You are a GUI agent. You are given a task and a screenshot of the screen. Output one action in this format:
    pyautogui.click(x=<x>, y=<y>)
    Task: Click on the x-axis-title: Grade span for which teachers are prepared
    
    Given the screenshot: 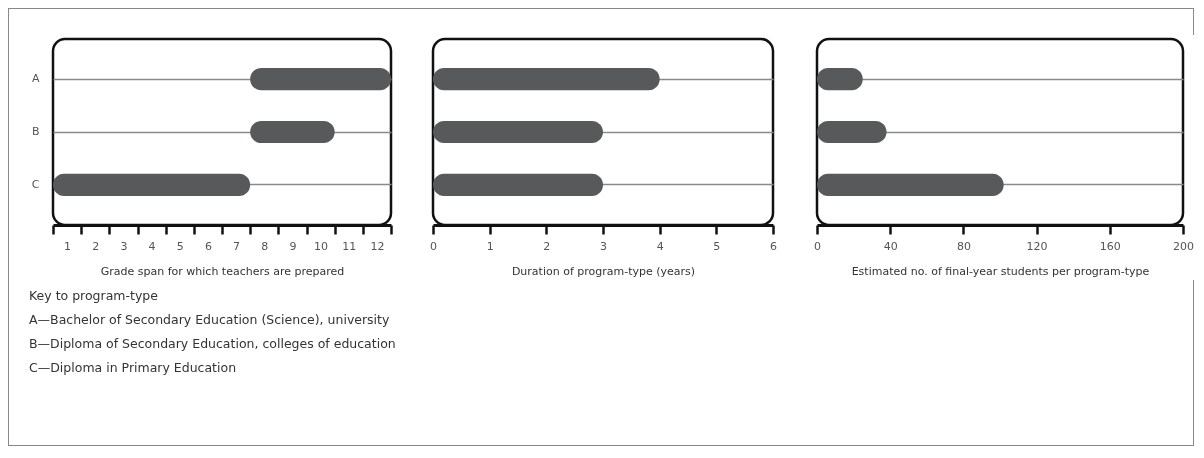 What is the action you would take?
    pyautogui.click(x=222, y=271)
    